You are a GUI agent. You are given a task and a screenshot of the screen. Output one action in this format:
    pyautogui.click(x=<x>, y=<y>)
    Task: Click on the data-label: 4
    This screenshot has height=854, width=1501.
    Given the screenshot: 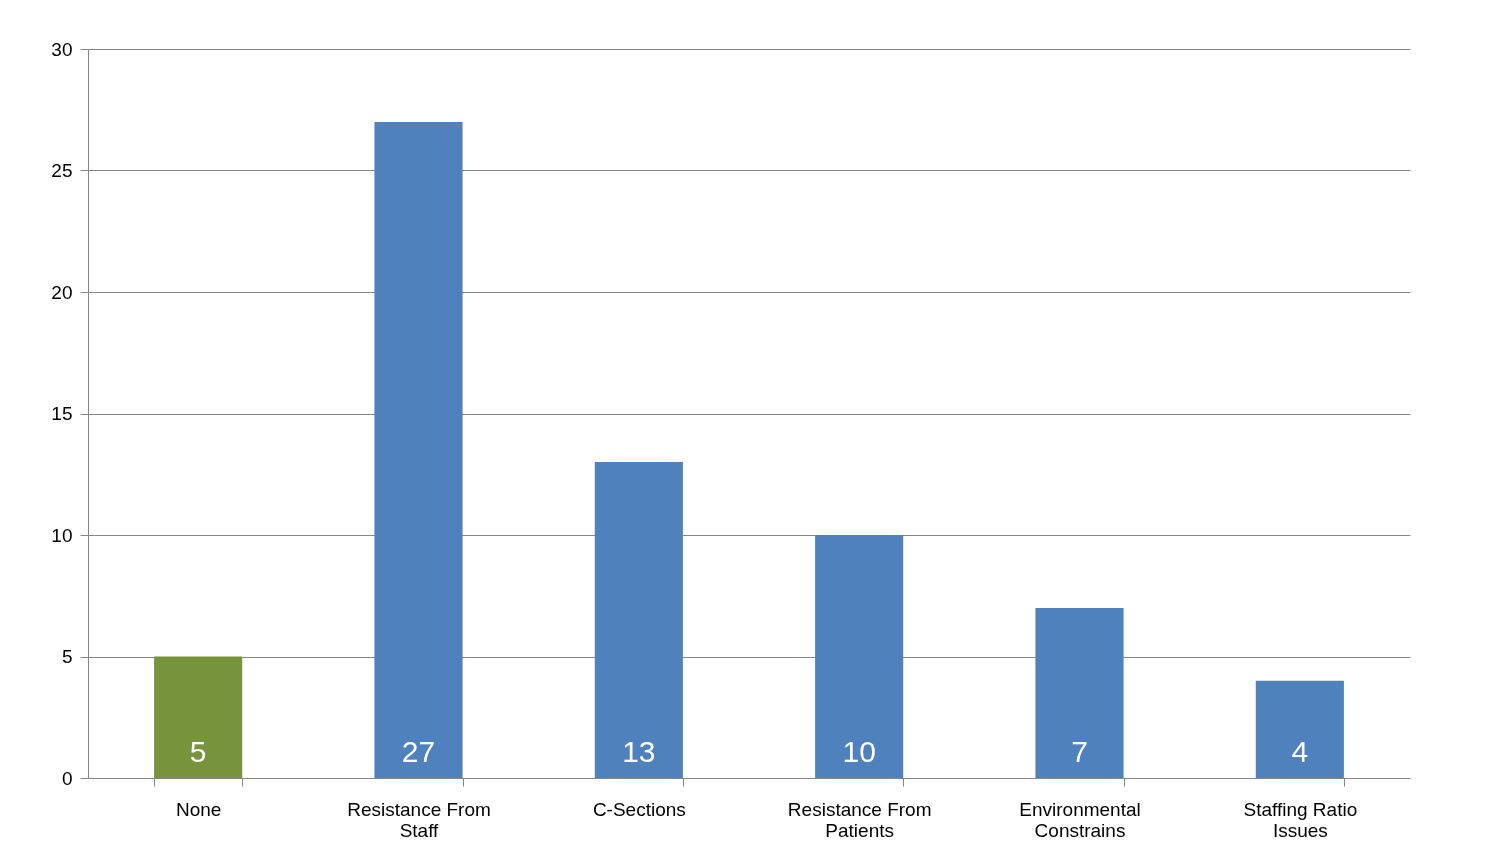 What is the action you would take?
    pyautogui.click(x=1300, y=751)
    